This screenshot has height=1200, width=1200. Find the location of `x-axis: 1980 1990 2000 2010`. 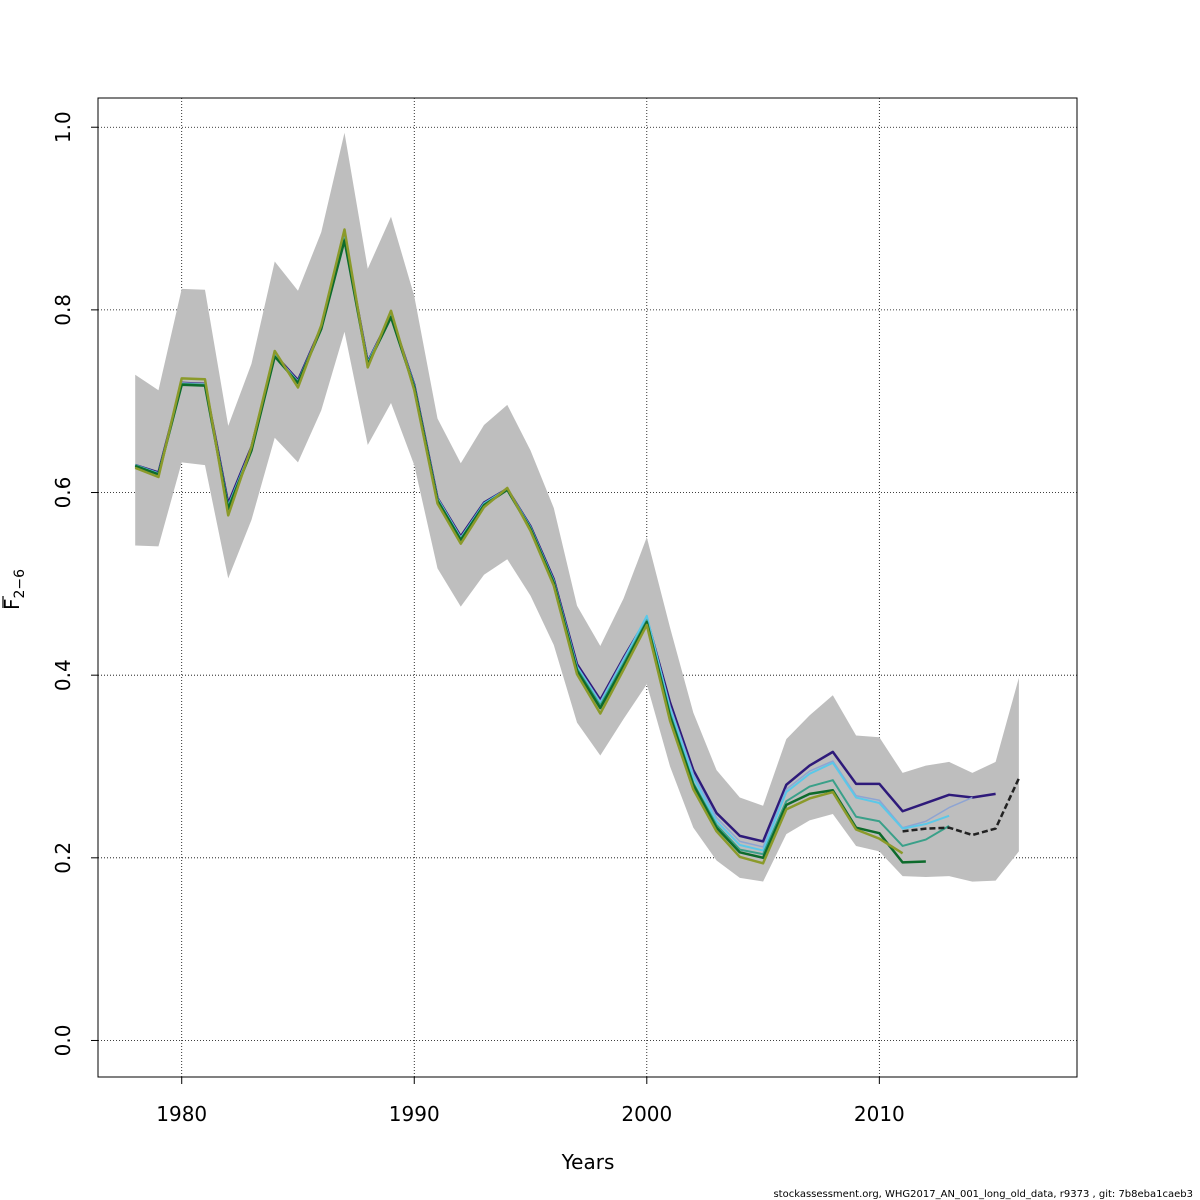

x-axis: 1980 1990 2000 2010 is located at coordinates (530, 1101).